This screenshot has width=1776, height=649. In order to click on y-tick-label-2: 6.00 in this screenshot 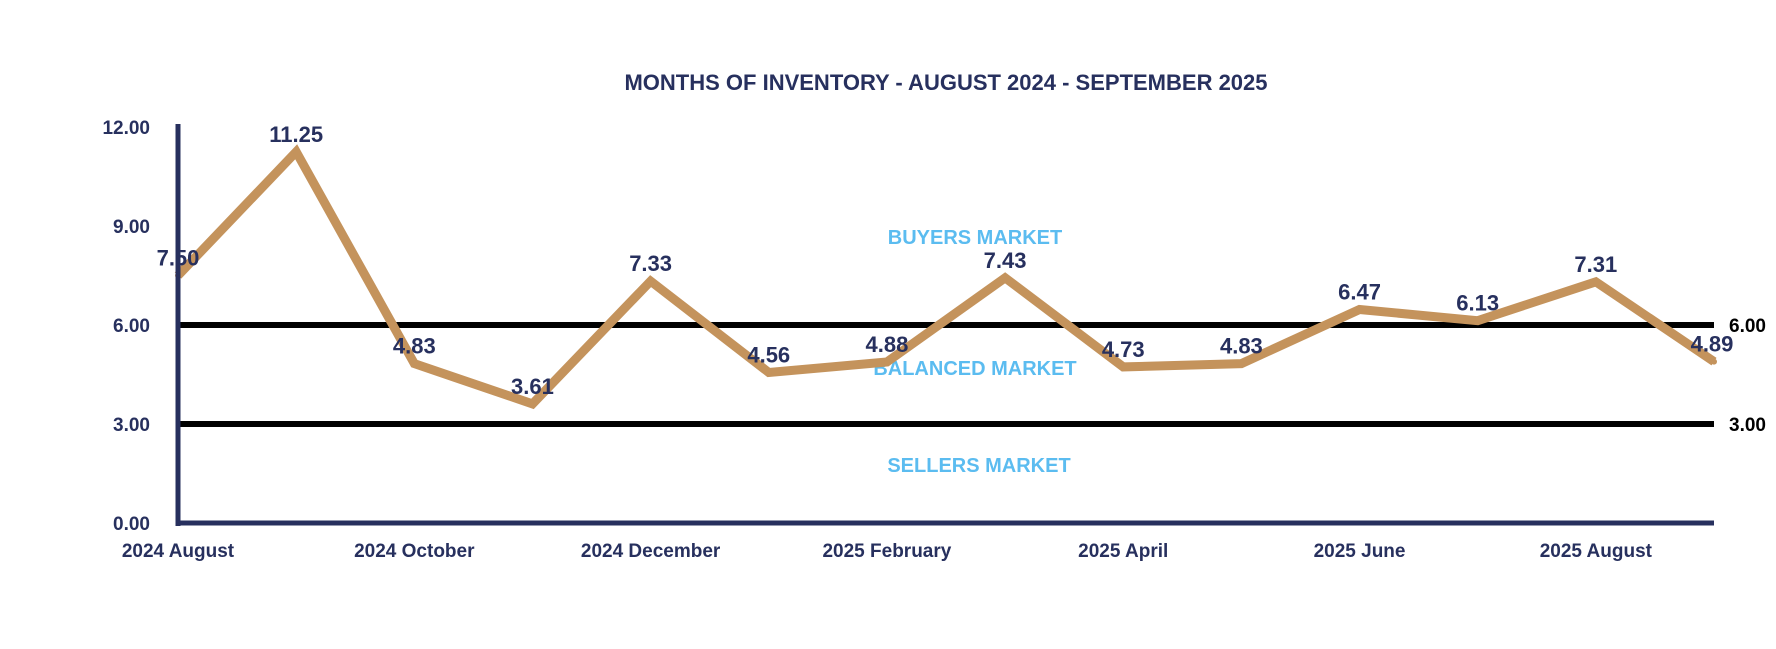, I will do `click(131, 326)`.